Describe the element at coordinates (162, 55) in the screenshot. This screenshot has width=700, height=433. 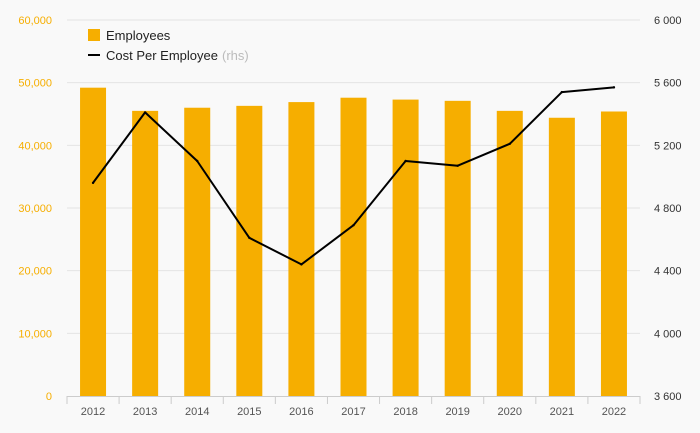
I see `legend-label-cost-text: Cost Per Employee` at that location.